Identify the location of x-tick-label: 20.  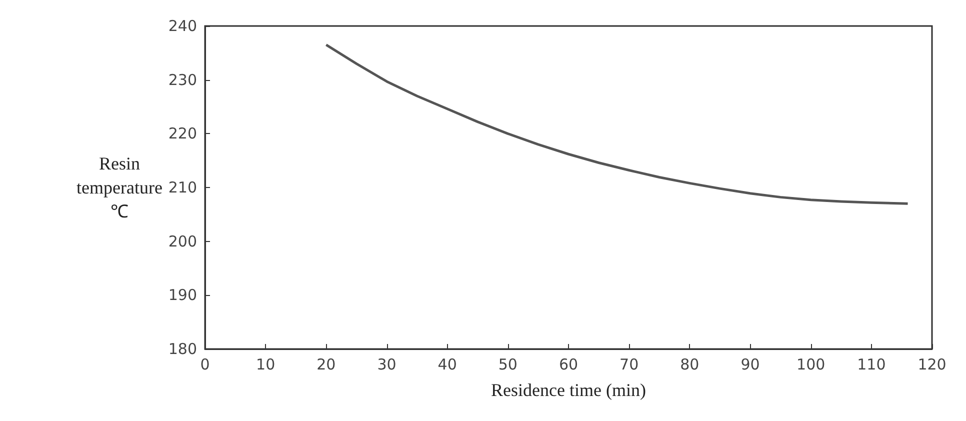
(326, 365).